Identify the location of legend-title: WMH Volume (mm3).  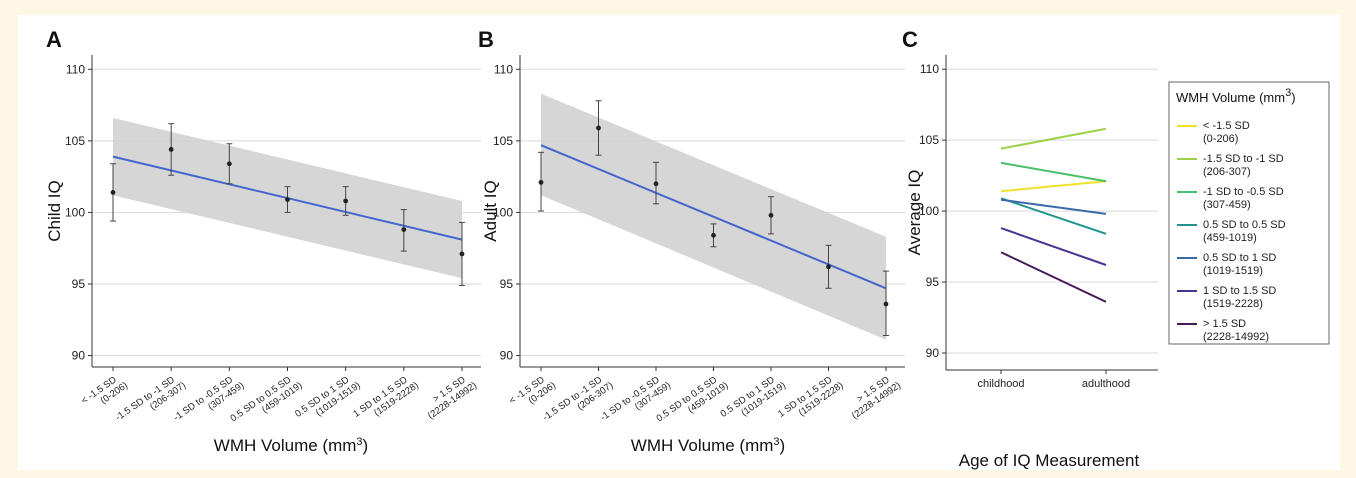
(1236, 96).